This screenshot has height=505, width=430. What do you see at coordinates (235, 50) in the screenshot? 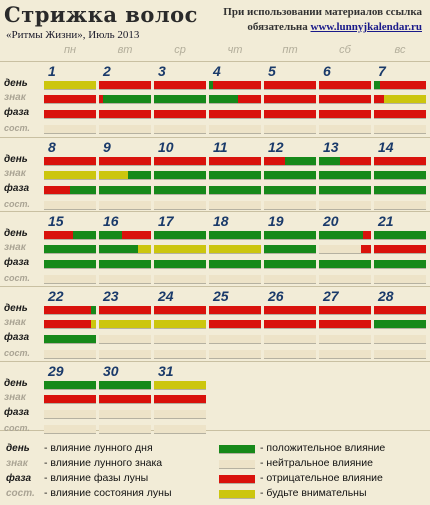
I see `weekday-header: чт` at bounding box center [235, 50].